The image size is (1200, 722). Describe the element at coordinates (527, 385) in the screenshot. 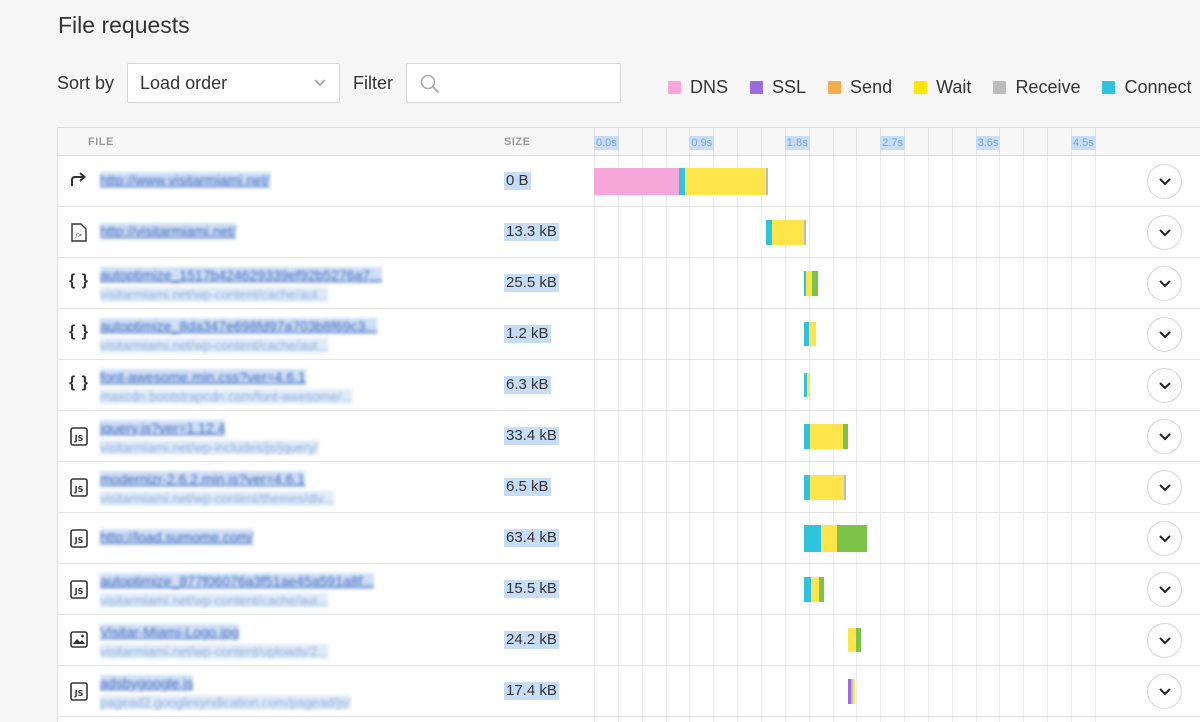

I see `file-size: 6.3 kB` at that location.